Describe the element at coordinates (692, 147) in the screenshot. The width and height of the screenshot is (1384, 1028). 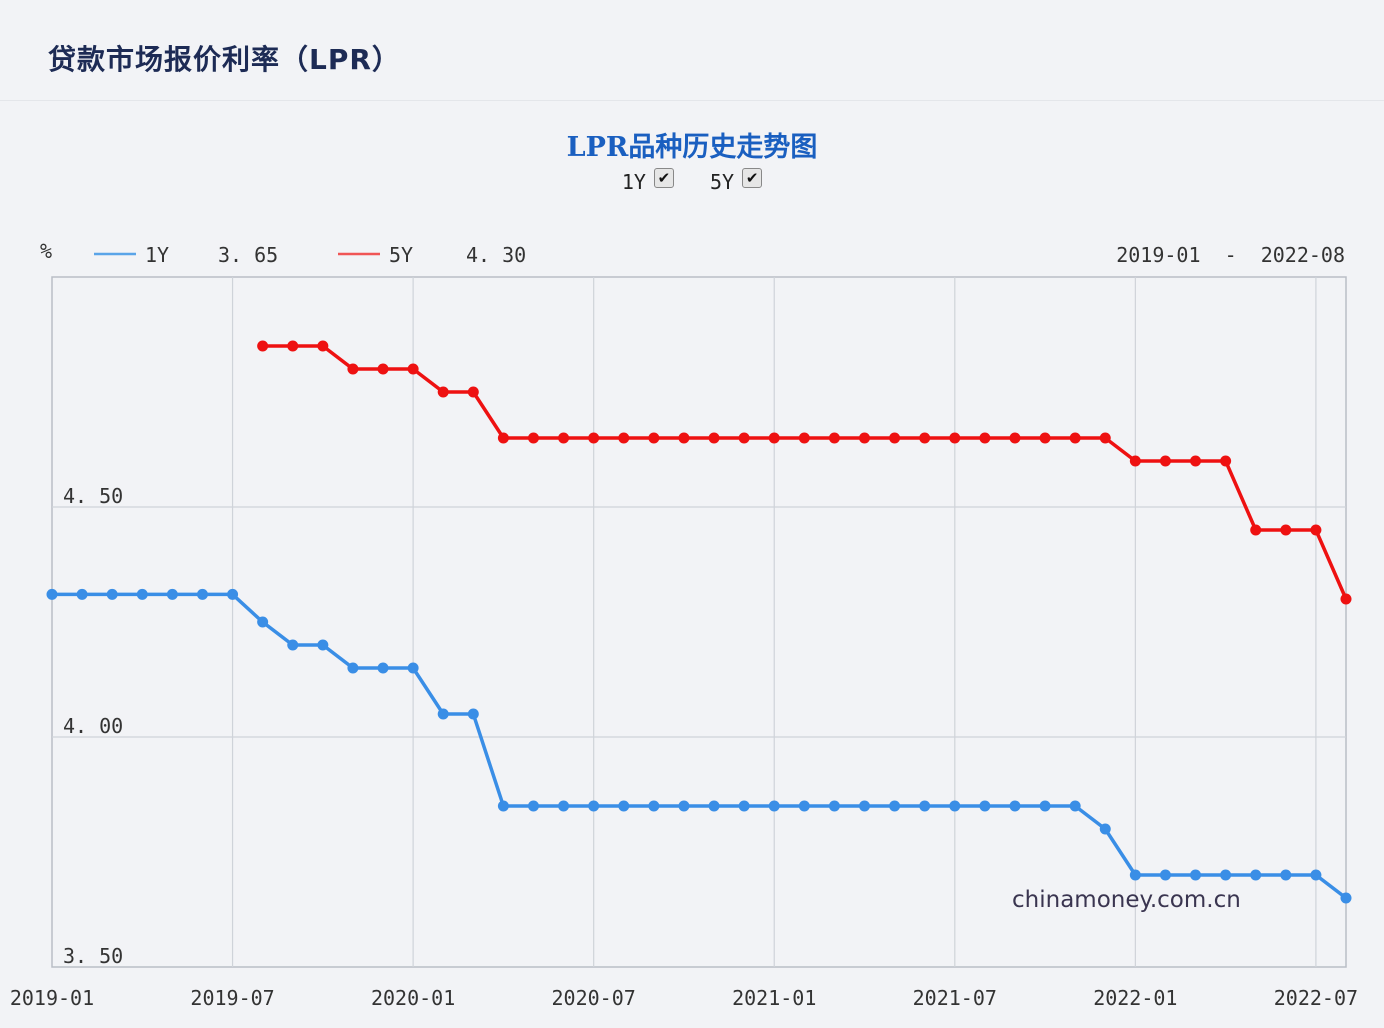
I see `chart-title: LPR品种历史走势图` at that location.